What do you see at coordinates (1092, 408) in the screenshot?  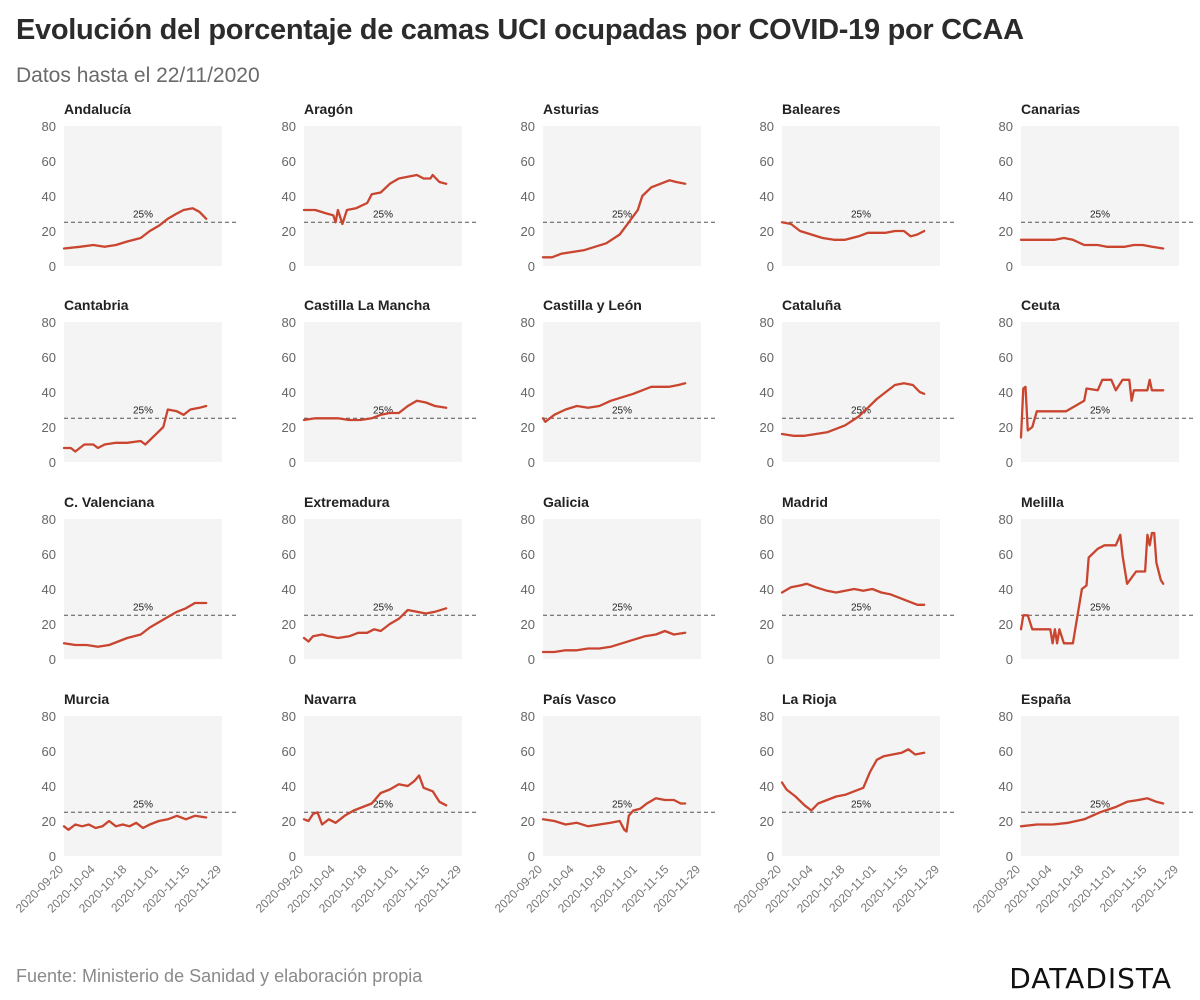 I see `series-line-ceuta` at bounding box center [1092, 408].